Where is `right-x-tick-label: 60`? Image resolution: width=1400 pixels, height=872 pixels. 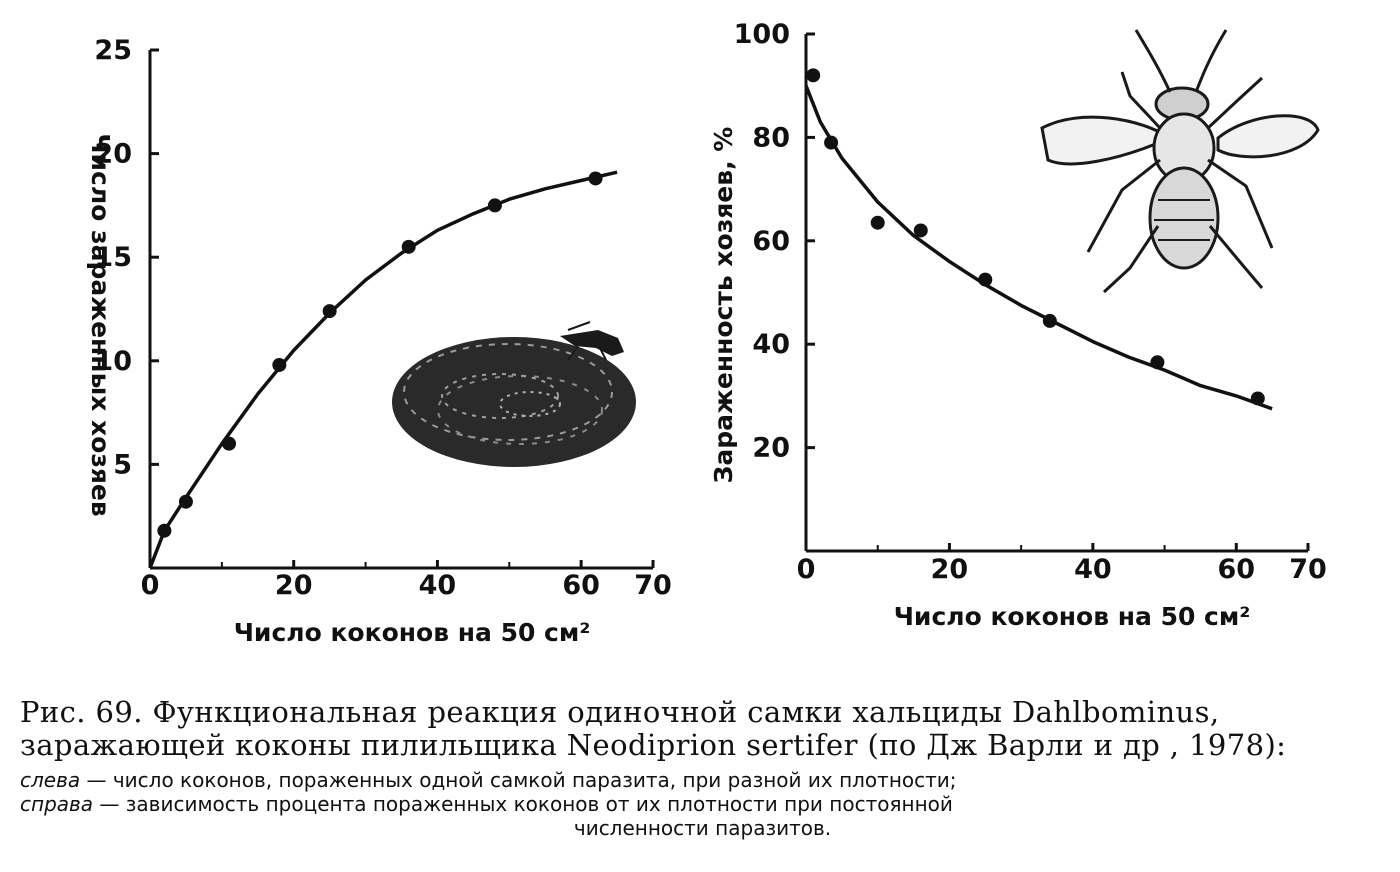 right-x-tick-label: 60 is located at coordinates (1236, 569).